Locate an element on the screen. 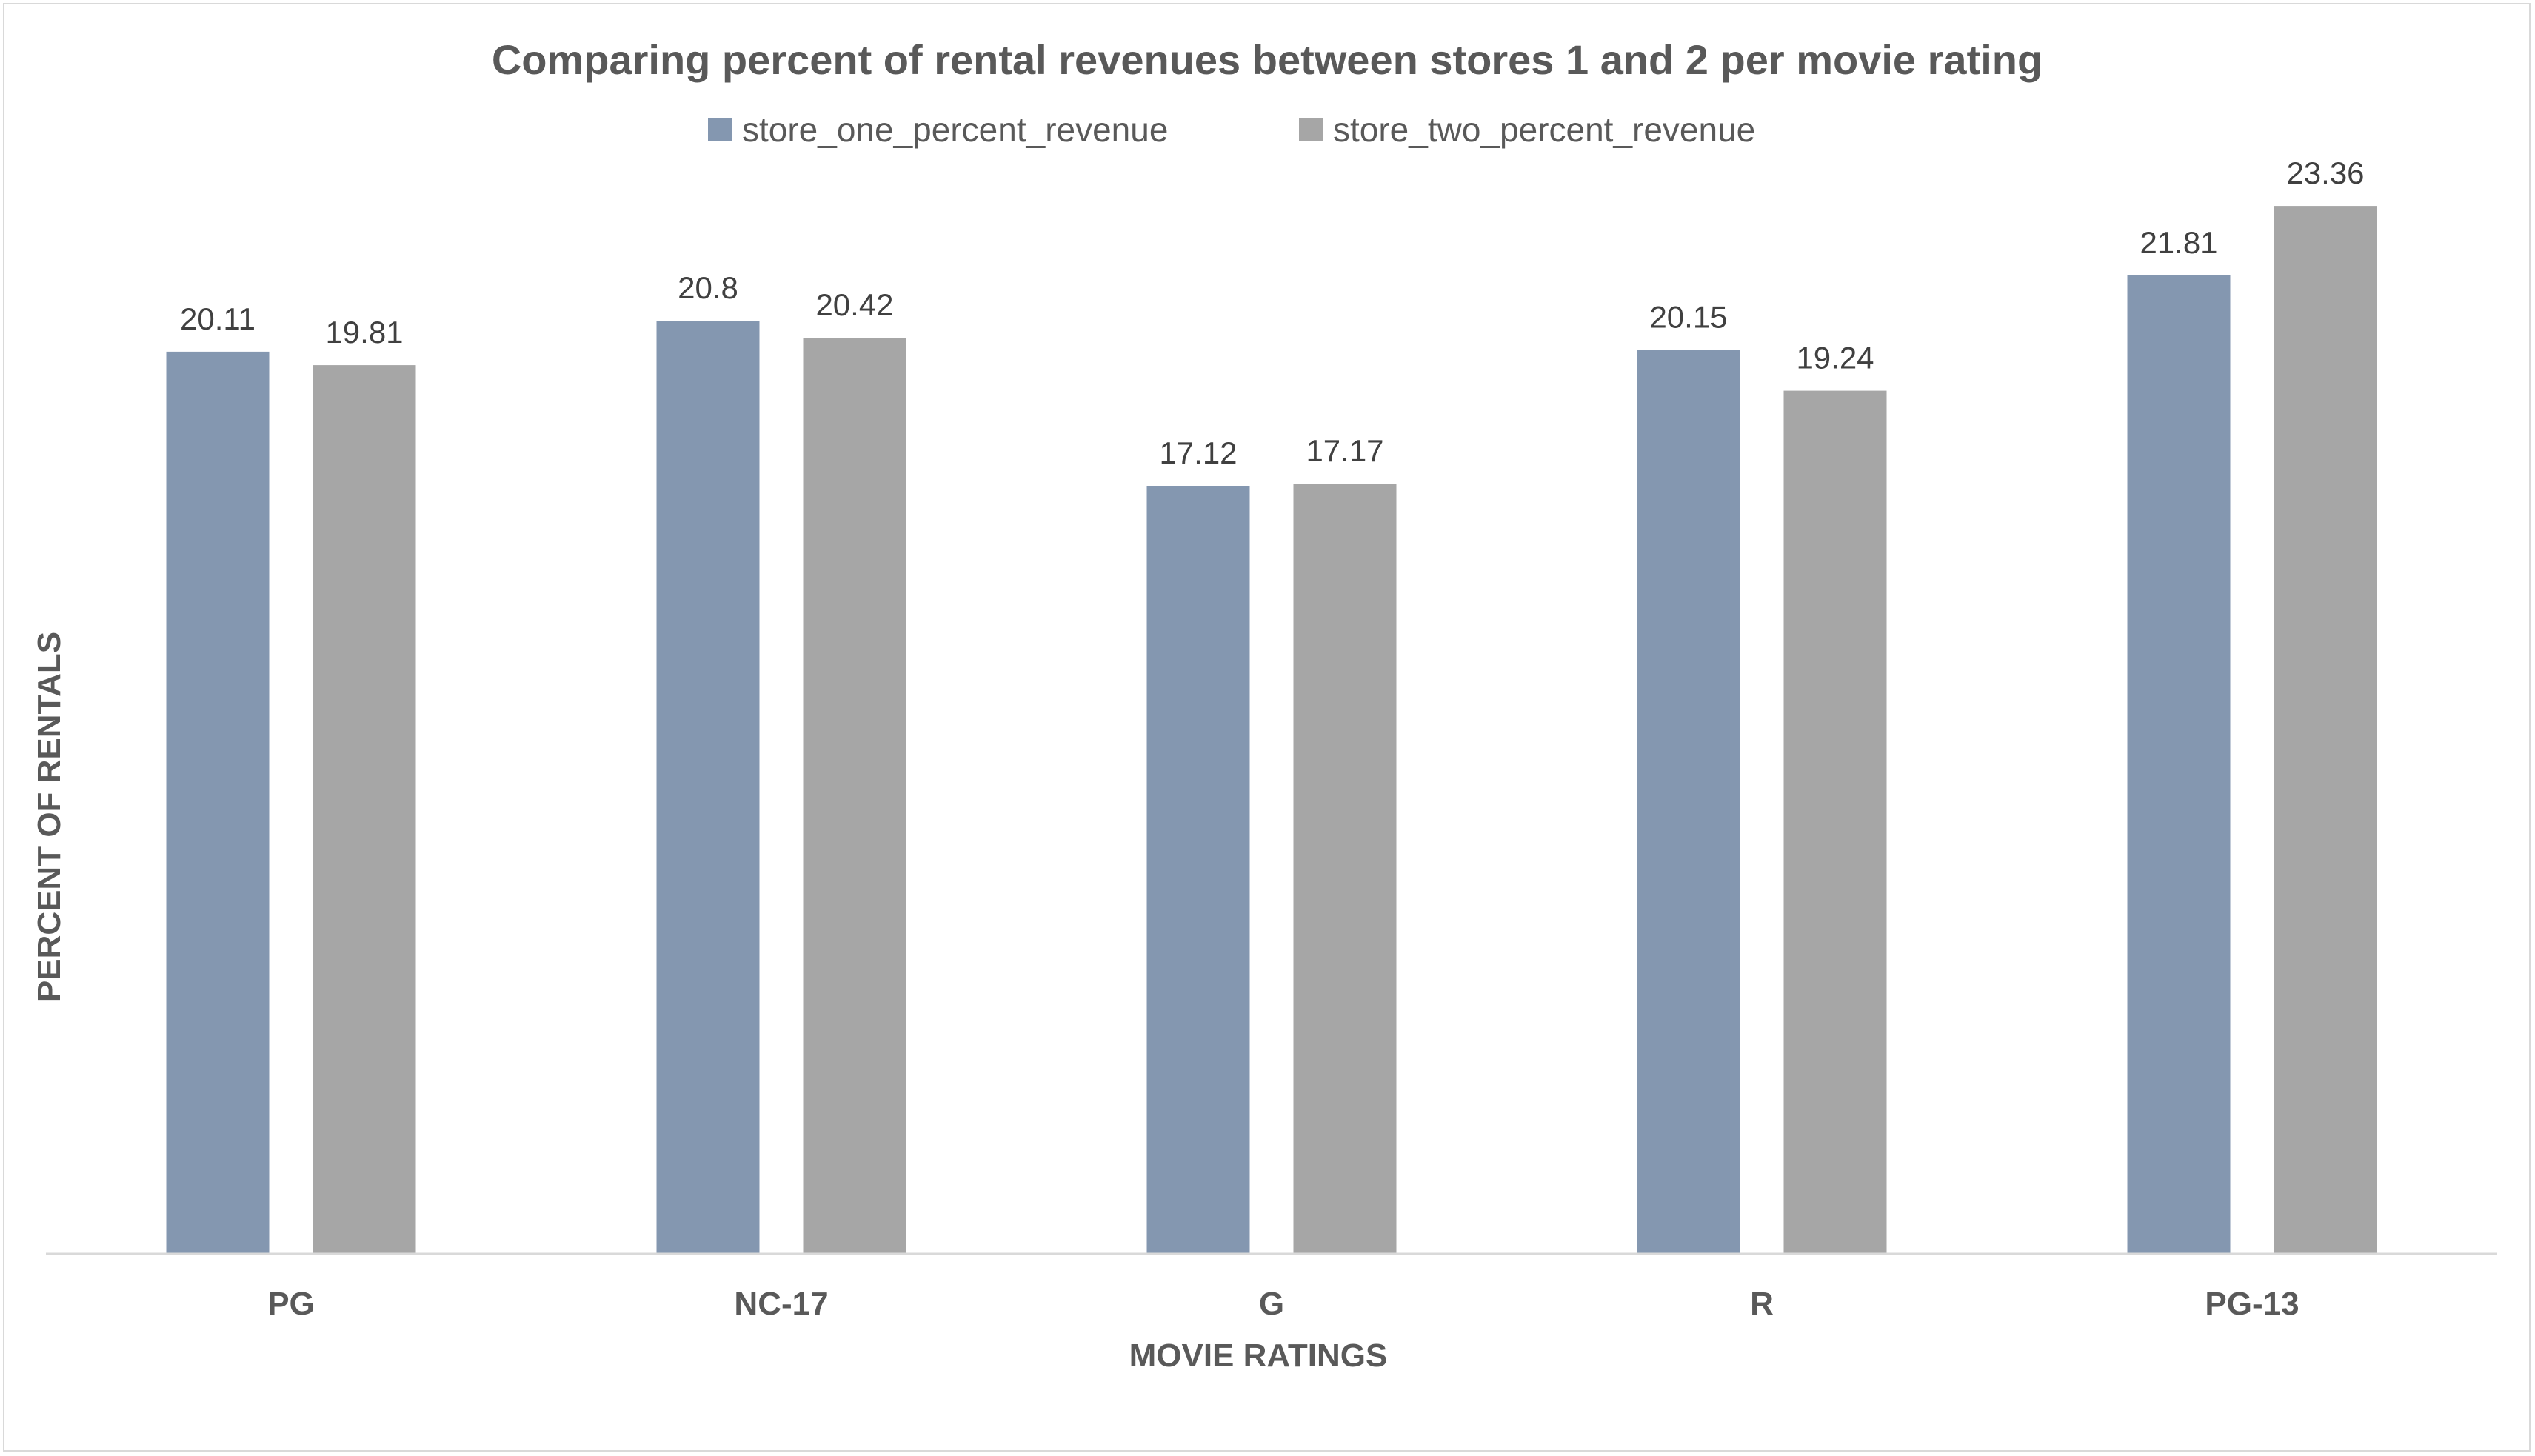 The image size is (2535, 1456). data-label-g-store-one: 17.12 is located at coordinates (1198, 452).